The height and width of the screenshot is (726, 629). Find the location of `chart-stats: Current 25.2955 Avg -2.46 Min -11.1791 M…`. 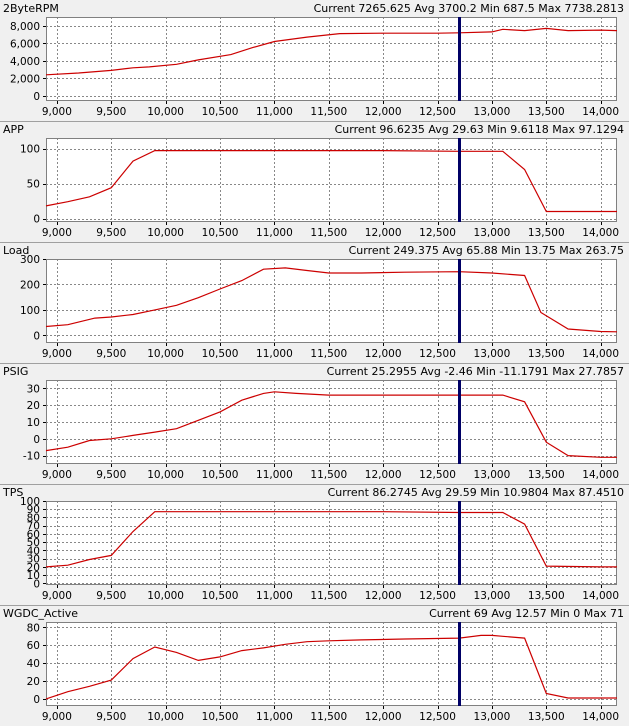

chart-stats: Current 25.2955 Avg -2.46 Min -11.1791 M… is located at coordinates (475, 371).